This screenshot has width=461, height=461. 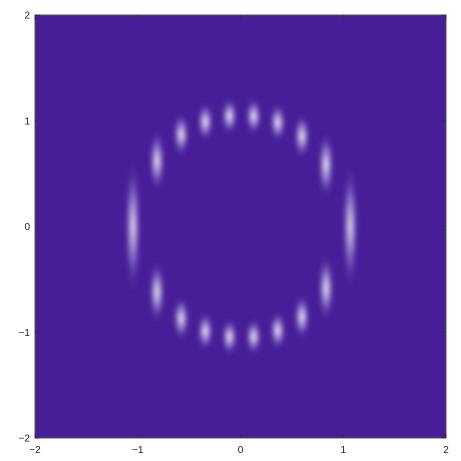 I want to click on y-tick-label: 1, so click(x=27, y=121).